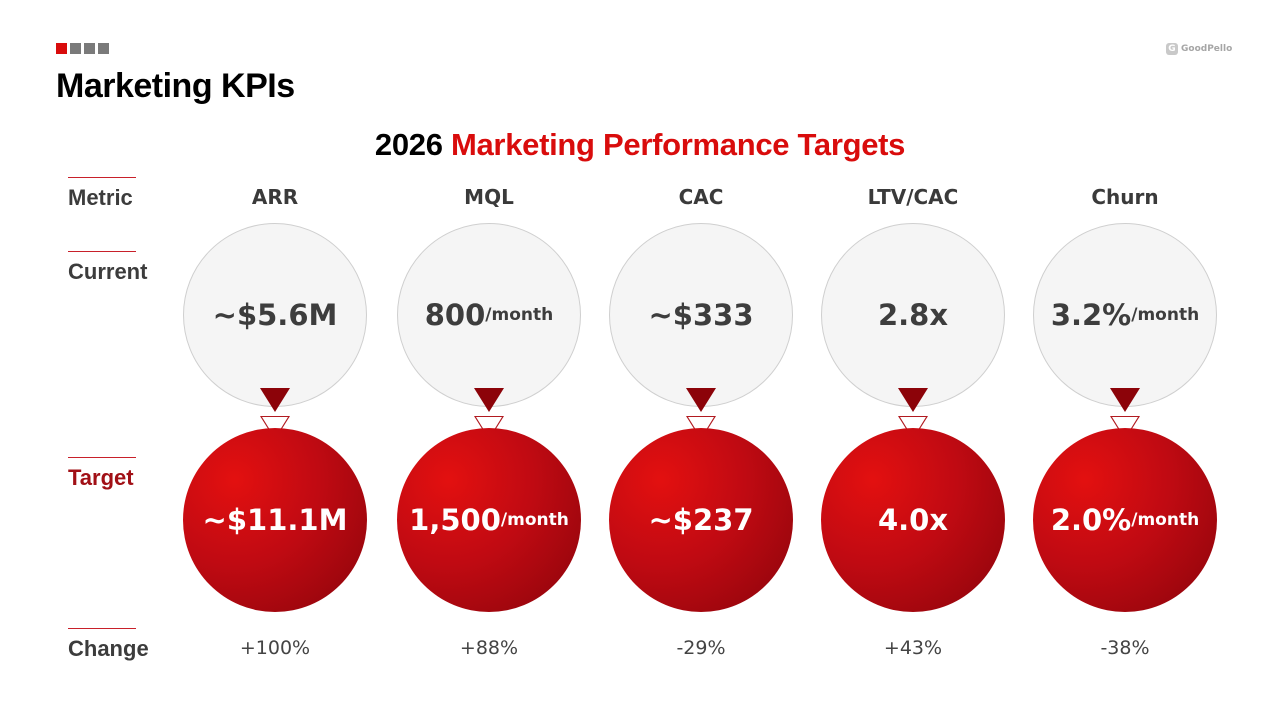  I want to click on metric-name: LTV/CAC, so click(913, 197).